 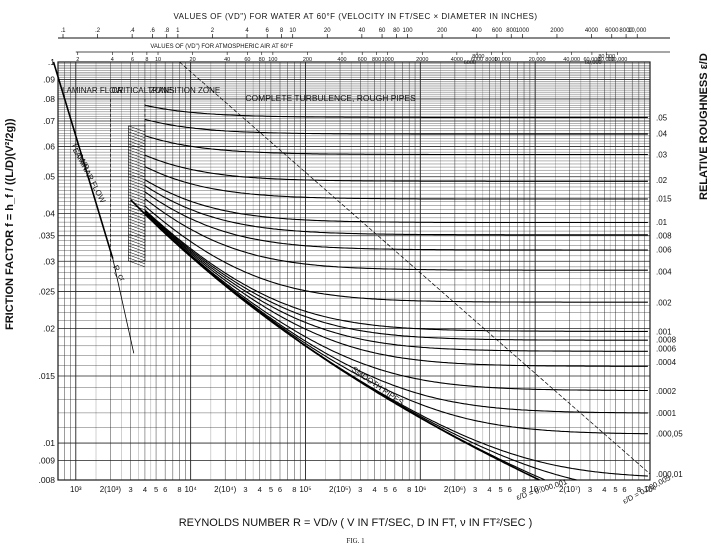 What do you see at coordinates (662, 134) in the screenshot?
I see `roughness-label: .04` at bounding box center [662, 134].